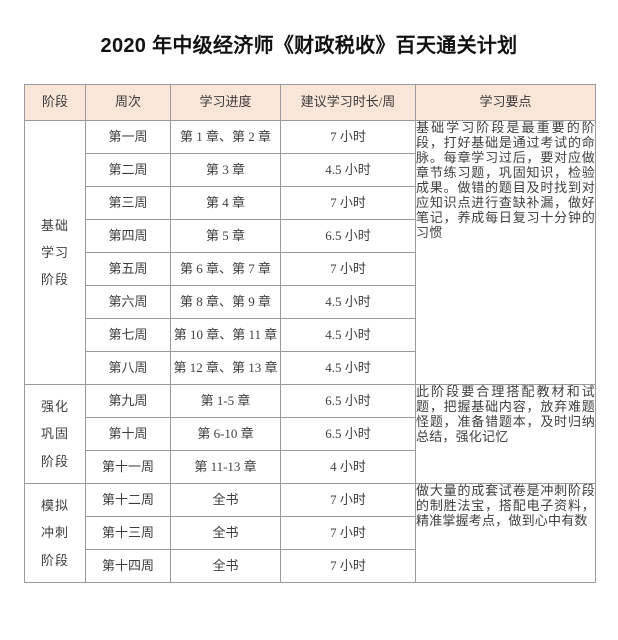  I want to click on column-header-progress: 学习进度, so click(225, 102).